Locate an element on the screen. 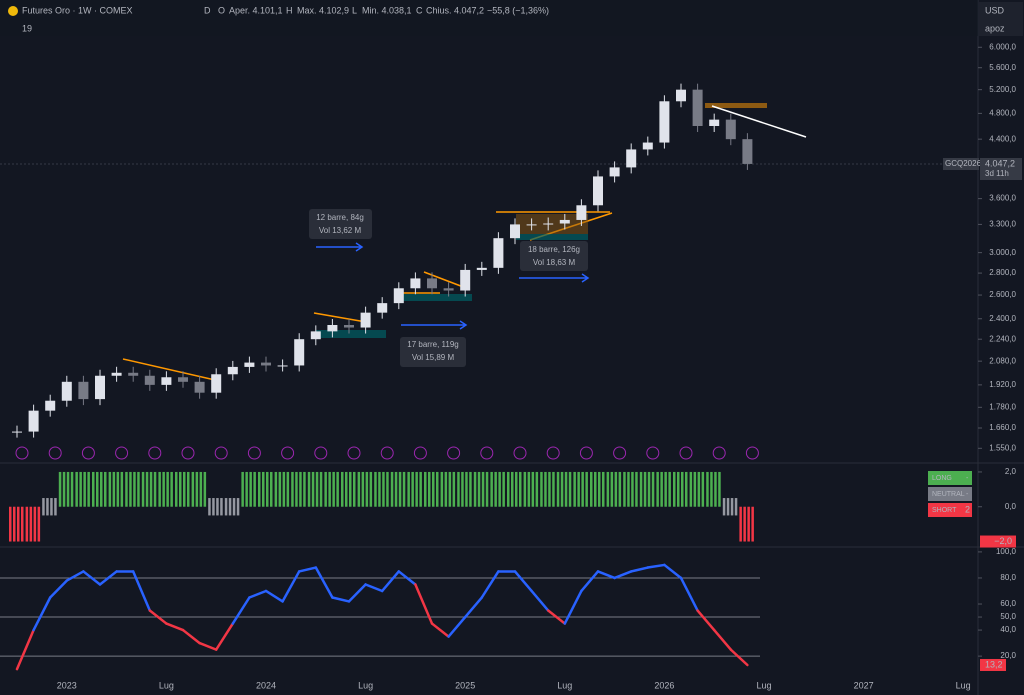 This screenshot has width=1024, height=695. price-box is located at coordinates (1001, 169).